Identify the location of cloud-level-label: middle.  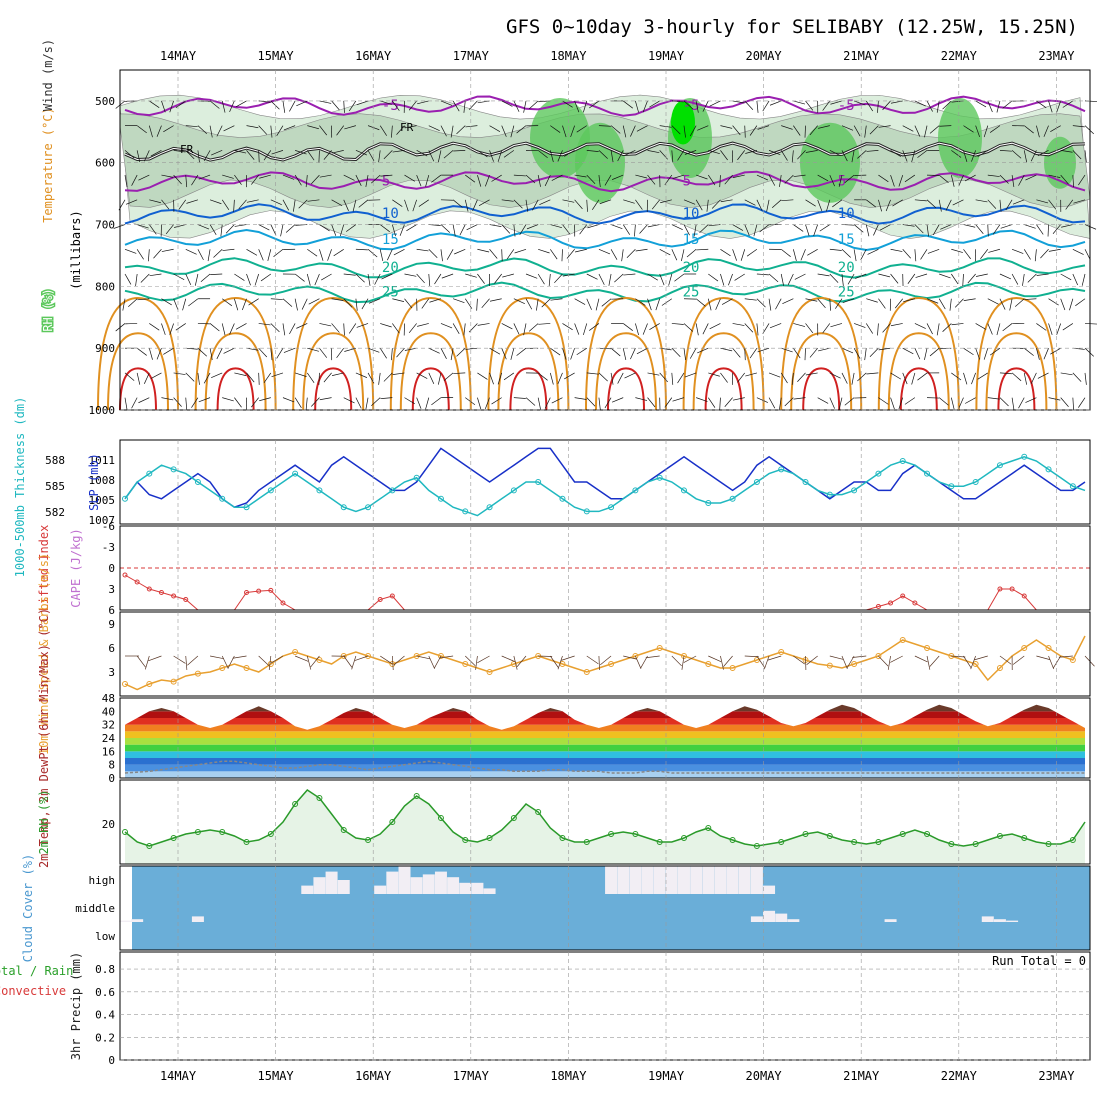
(95, 908).